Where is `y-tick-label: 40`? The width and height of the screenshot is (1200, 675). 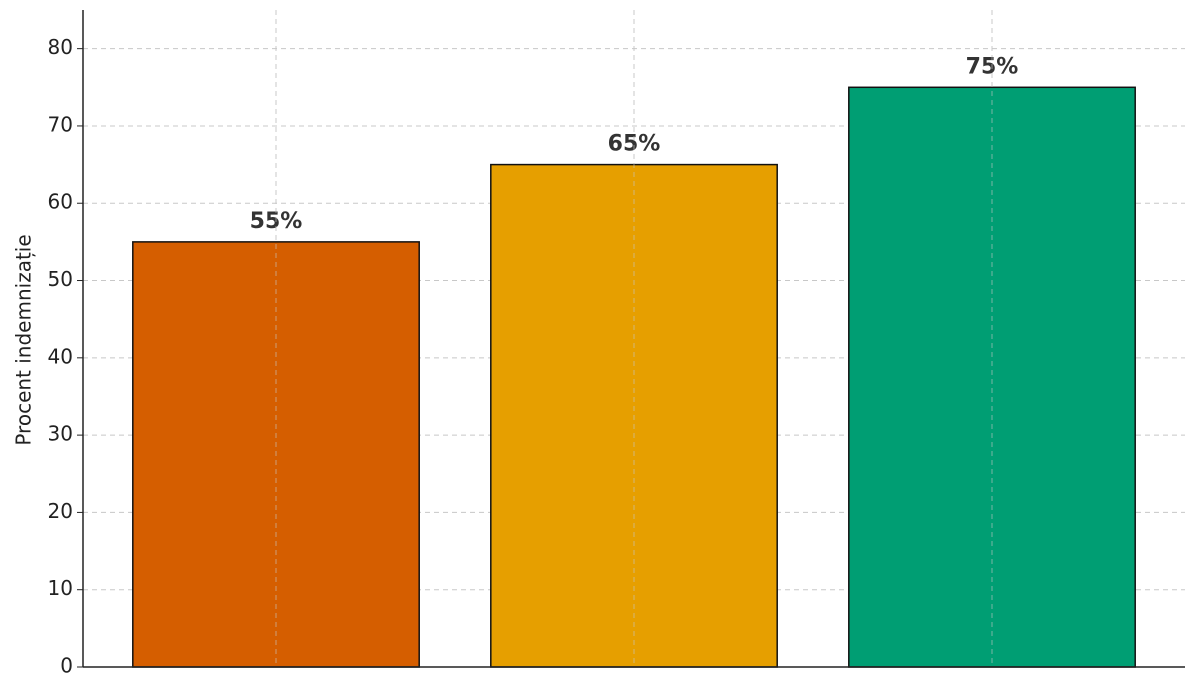
y-tick-label: 40 is located at coordinates (60, 356).